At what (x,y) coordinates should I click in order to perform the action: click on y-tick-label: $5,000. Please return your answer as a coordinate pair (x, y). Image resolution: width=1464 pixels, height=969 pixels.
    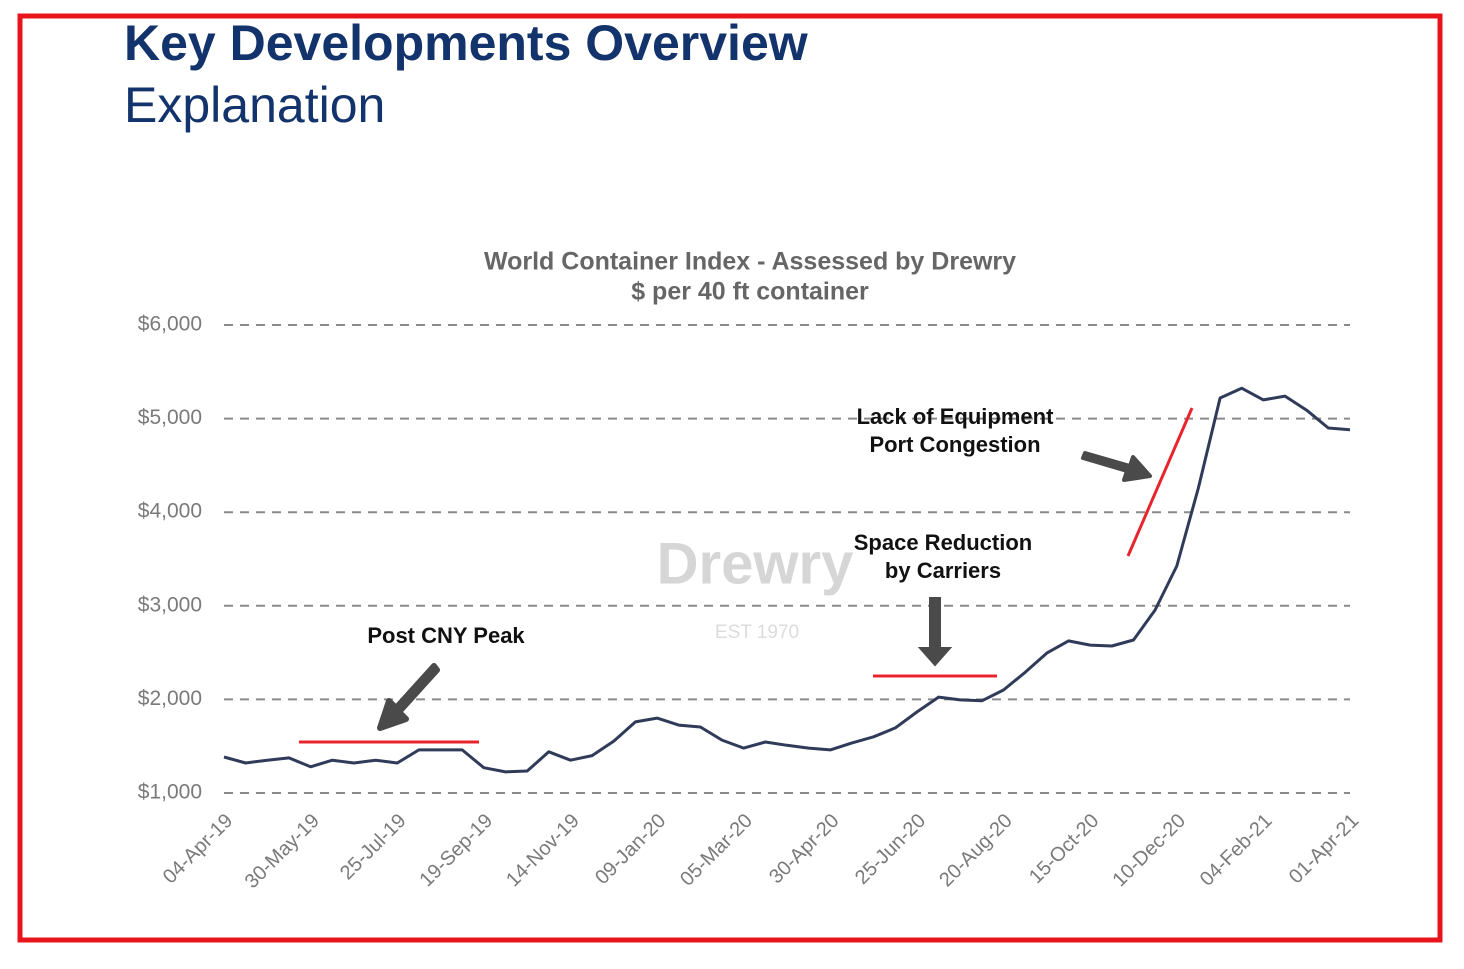
    Looking at the image, I should click on (170, 417).